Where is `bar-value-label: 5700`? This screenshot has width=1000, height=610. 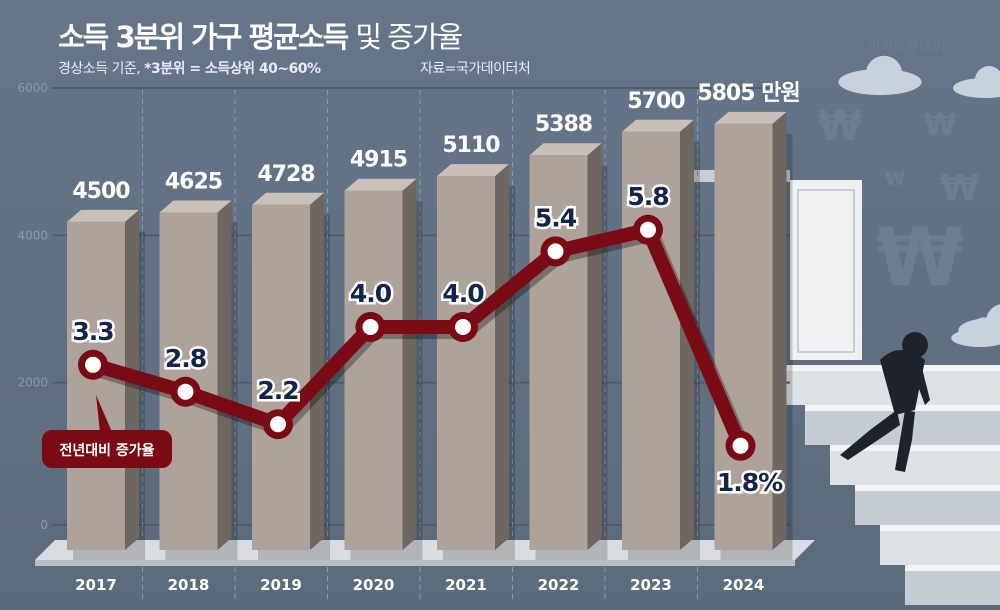
bar-value-label: 5700 is located at coordinates (656, 101).